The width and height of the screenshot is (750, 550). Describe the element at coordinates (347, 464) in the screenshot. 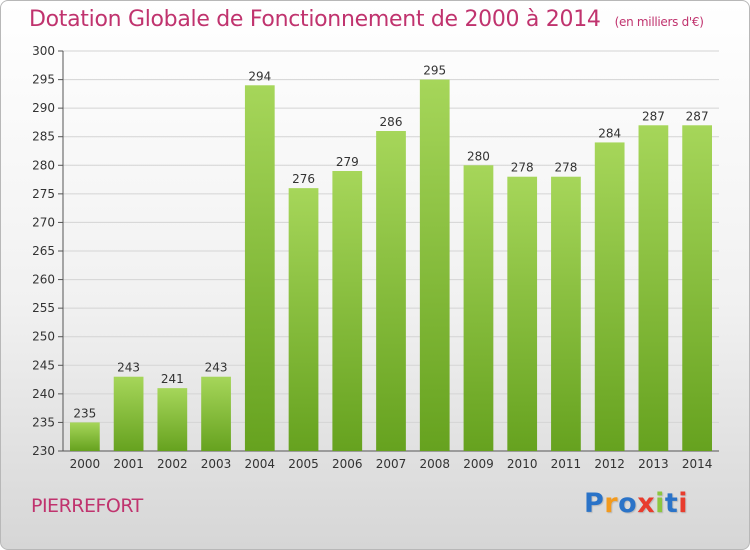

I see `x-tick-label: 2006` at that location.